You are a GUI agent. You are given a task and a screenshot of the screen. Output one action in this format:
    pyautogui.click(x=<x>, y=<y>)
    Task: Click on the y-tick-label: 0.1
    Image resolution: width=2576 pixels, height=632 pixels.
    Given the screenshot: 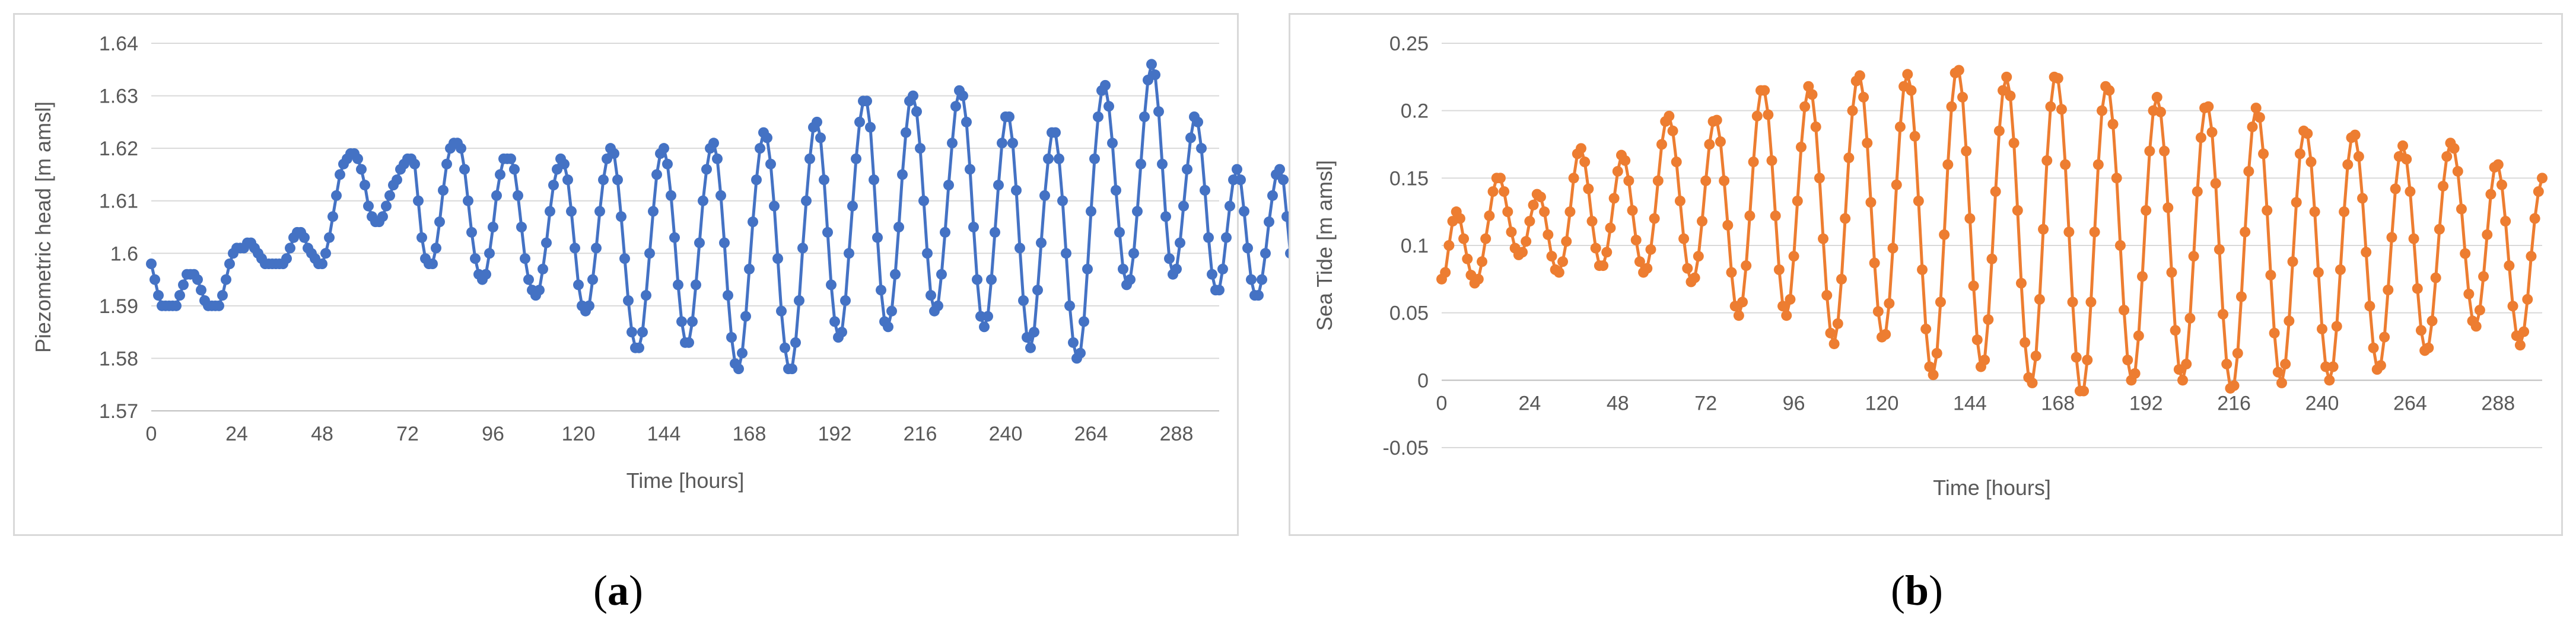 What is the action you would take?
    pyautogui.click(x=1415, y=246)
    